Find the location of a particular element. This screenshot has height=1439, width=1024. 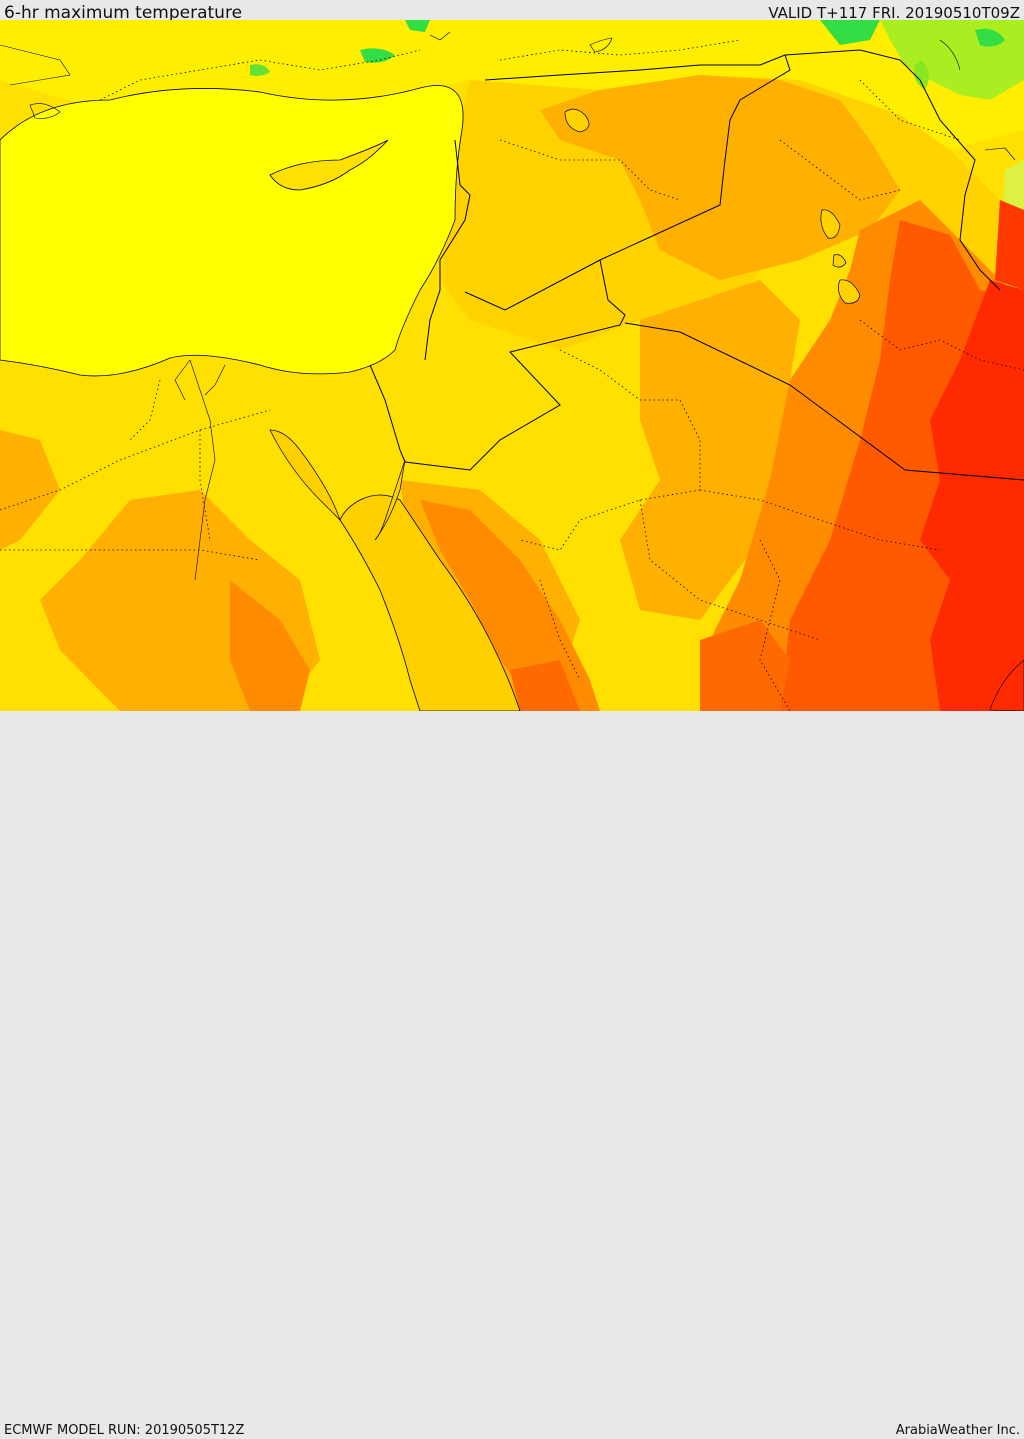

valid-time: VALID T+117 FRI. 20190510T09Z is located at coordinates (894, 13).